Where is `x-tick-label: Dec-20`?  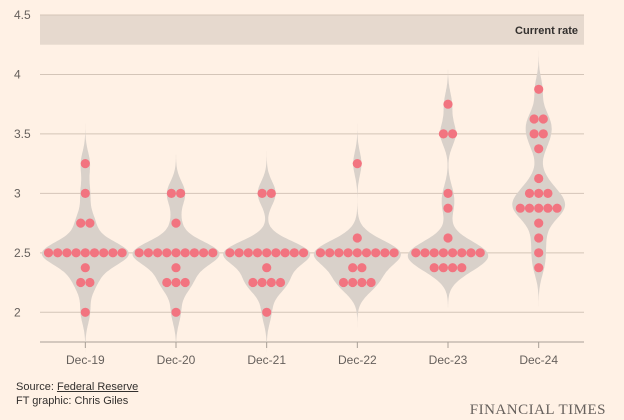
x-tick-label: Dec-20 is located at coordinates (176, 360).